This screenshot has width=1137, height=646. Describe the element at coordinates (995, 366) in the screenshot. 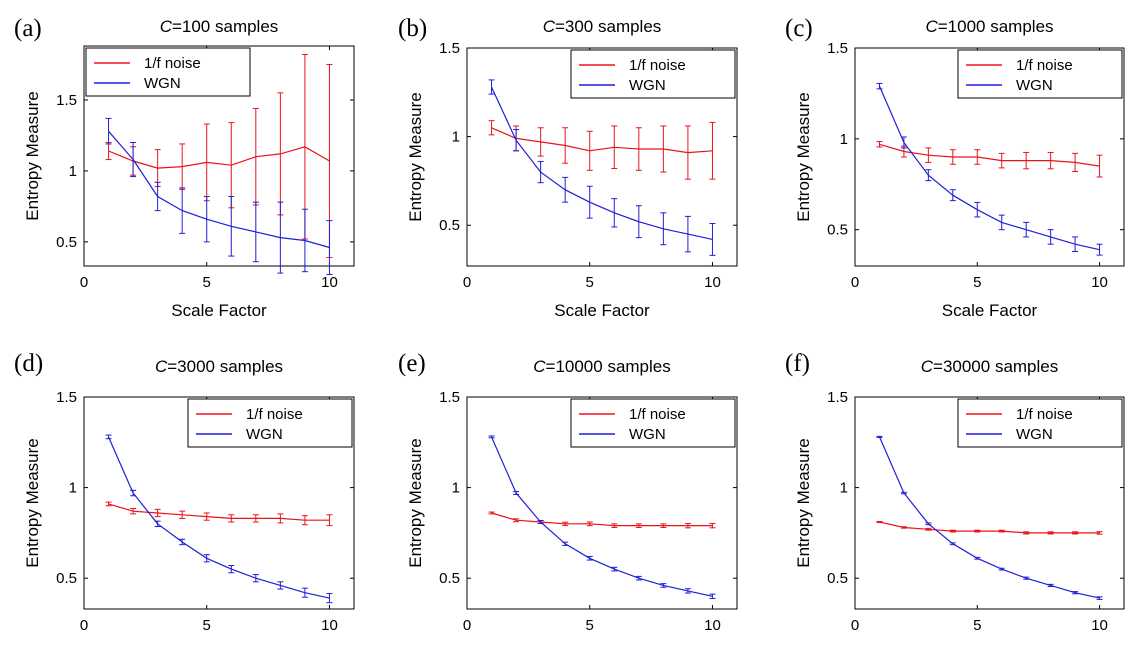

I see `title-text: =30000 samples` at that location.